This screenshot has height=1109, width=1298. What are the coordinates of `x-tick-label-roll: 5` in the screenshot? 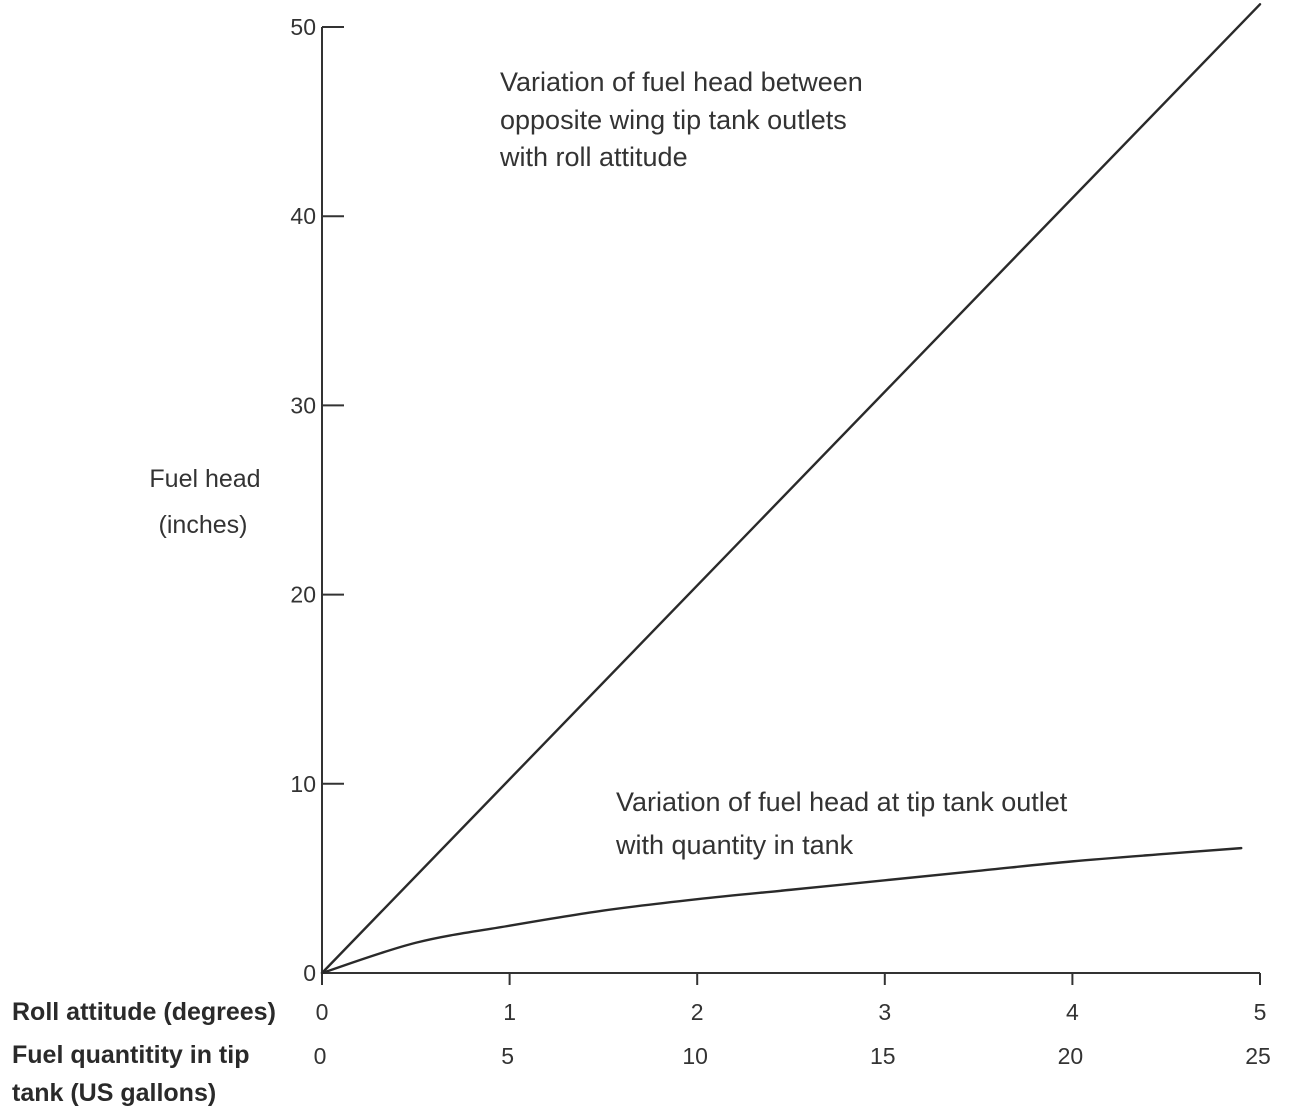 It's located at (1260, 1012).